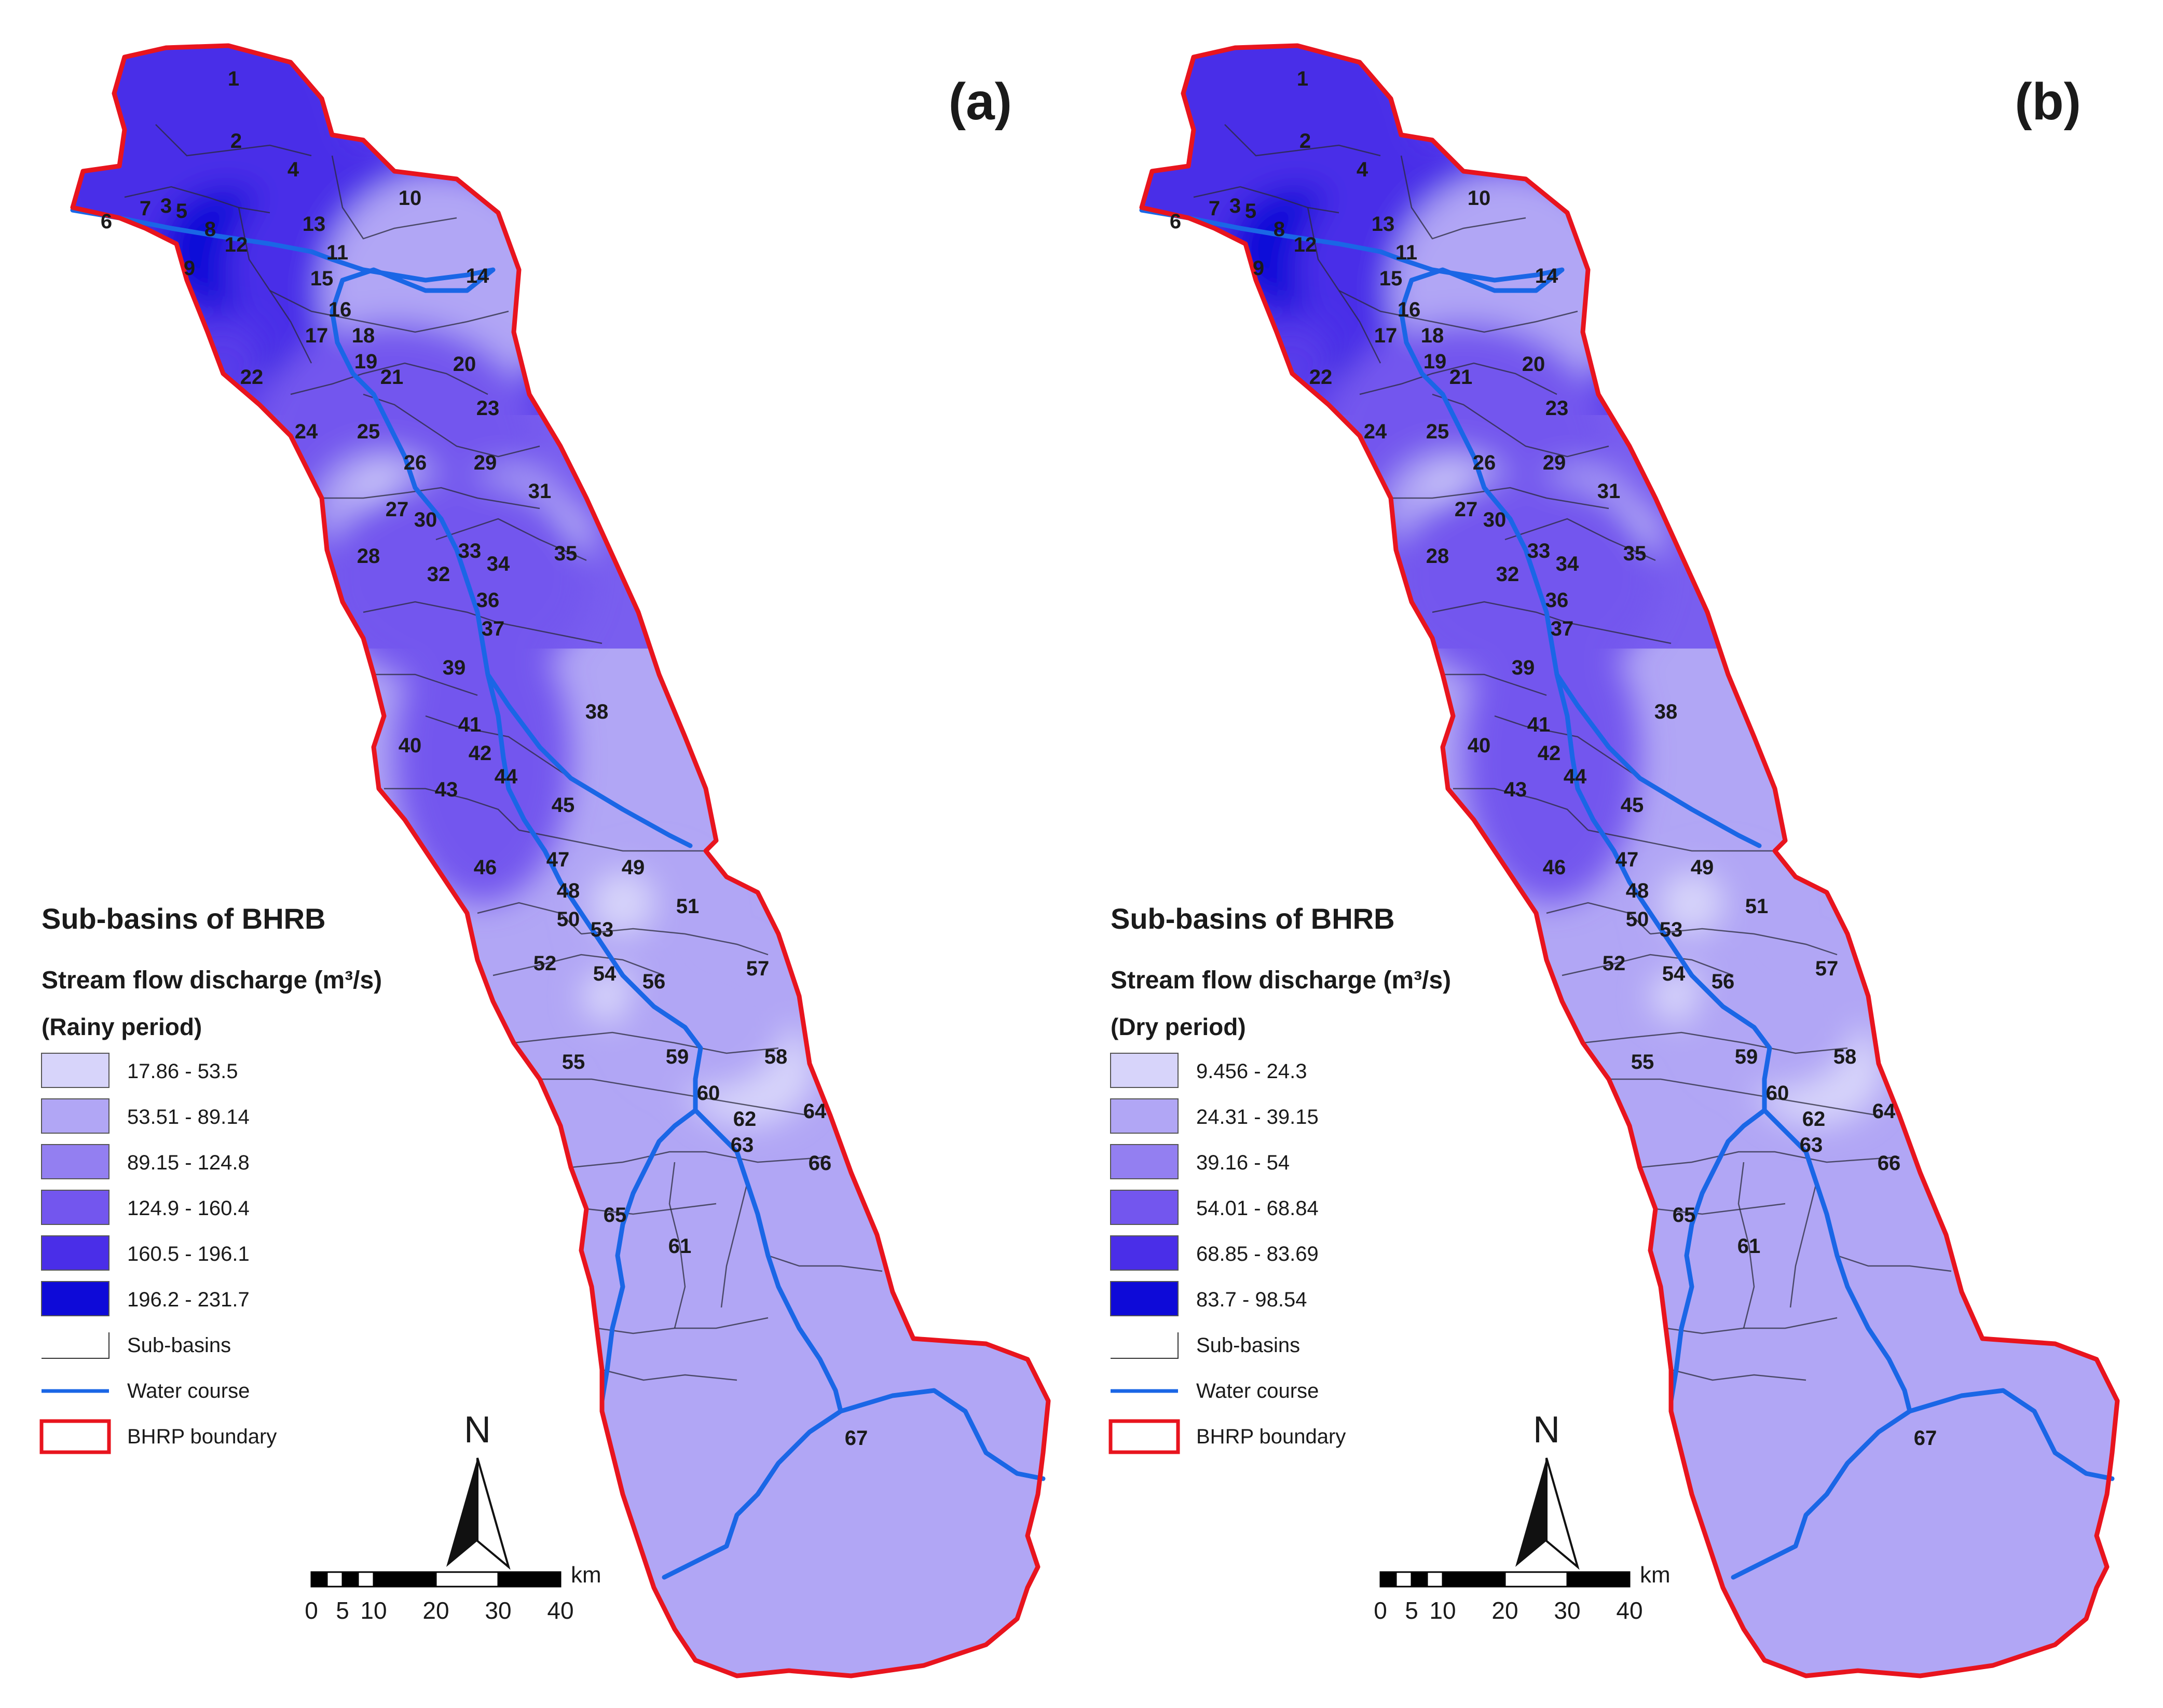 The height and width of the screenshot is (1708, 2163). Describe the element at coordinates (981, 102) in the screenshot. I see `panel-label: (a)` at that location.